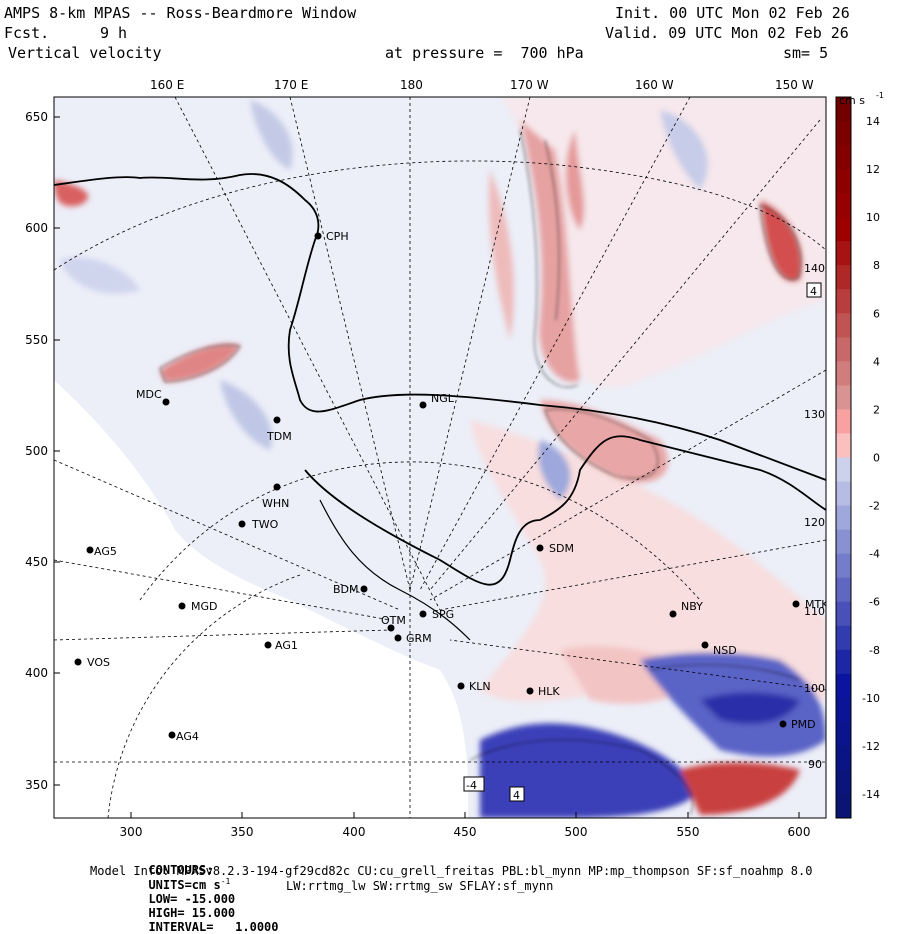 The width and height of the screenshot is (900, 934). I want to click on extreme-marker: 4, so click(516, 795).